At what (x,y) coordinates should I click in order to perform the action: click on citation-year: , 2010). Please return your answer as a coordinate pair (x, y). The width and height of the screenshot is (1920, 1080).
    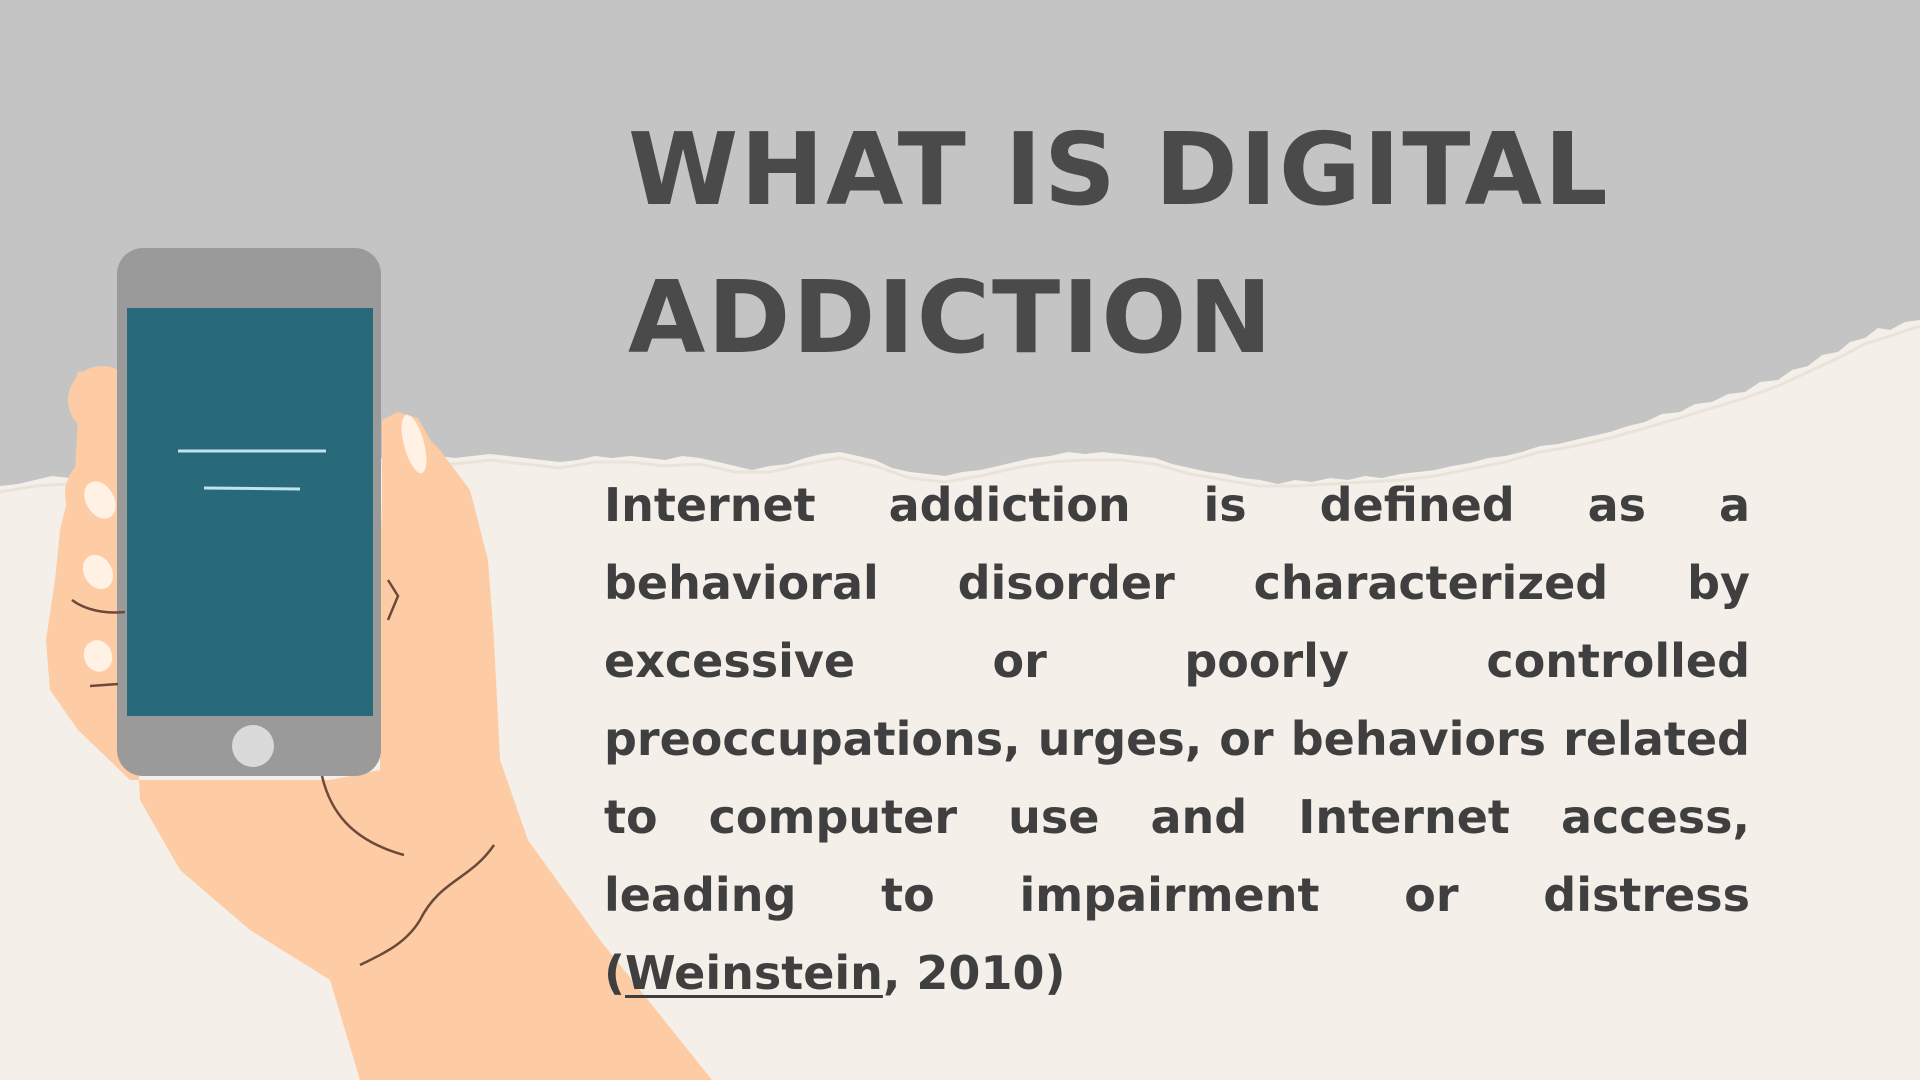
    Looking at the image, I should click on (974, 973).